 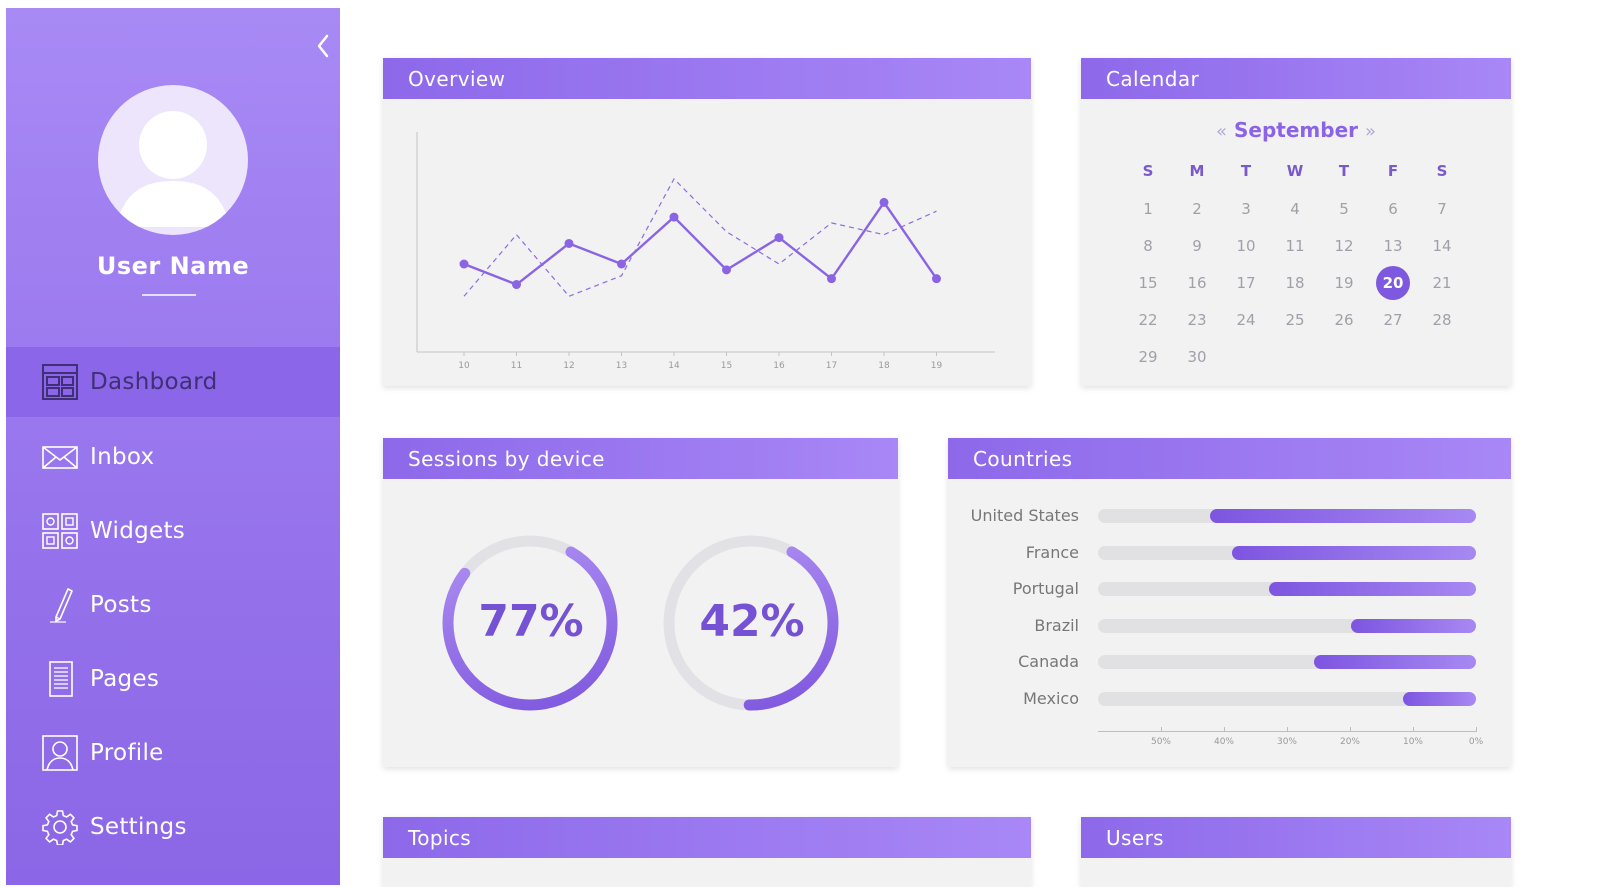 I want to click on country-label: Brazil, so click(x=1056, y=625).